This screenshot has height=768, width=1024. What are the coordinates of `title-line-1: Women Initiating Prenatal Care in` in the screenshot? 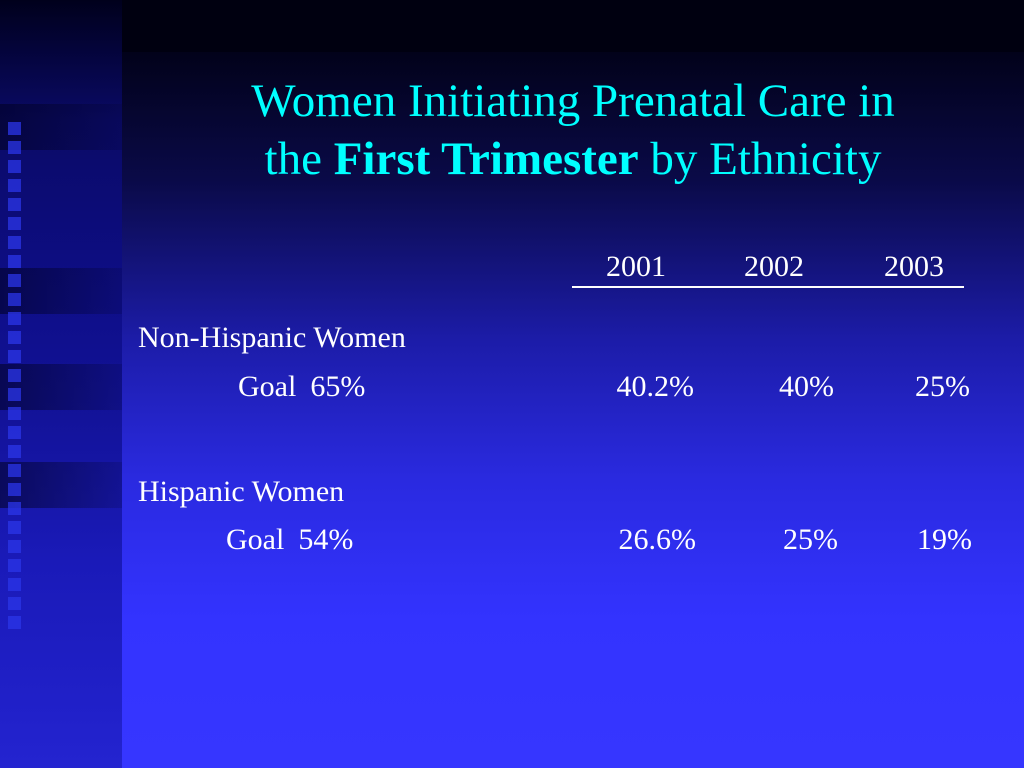 It's located at (573, 101).